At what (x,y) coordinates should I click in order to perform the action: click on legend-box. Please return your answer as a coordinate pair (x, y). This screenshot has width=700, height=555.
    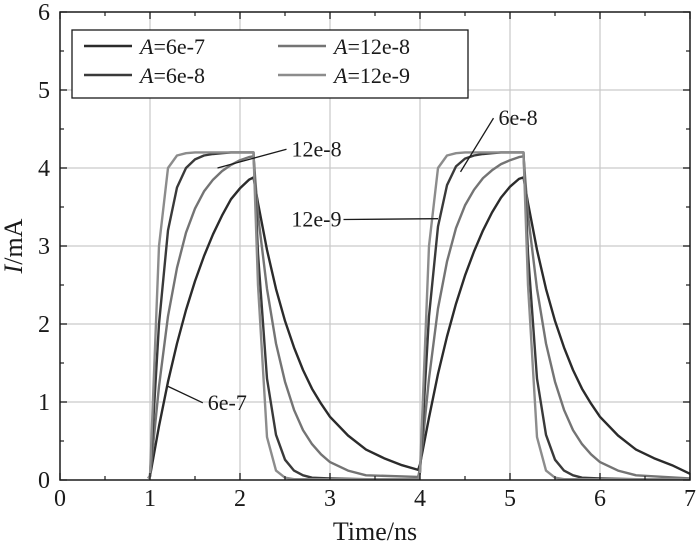
    Looking at the image, I should click on (270, 64).